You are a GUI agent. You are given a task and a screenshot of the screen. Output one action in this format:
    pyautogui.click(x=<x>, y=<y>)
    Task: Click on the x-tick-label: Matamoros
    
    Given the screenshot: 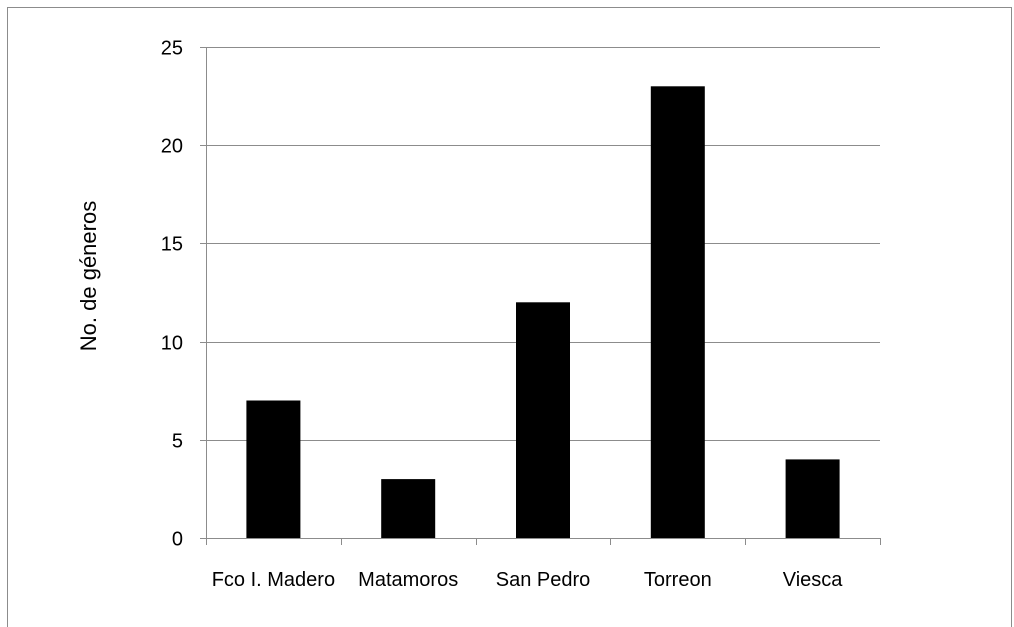 What is the action you would take?
    pyautogui.click(x=408, y=580)
    